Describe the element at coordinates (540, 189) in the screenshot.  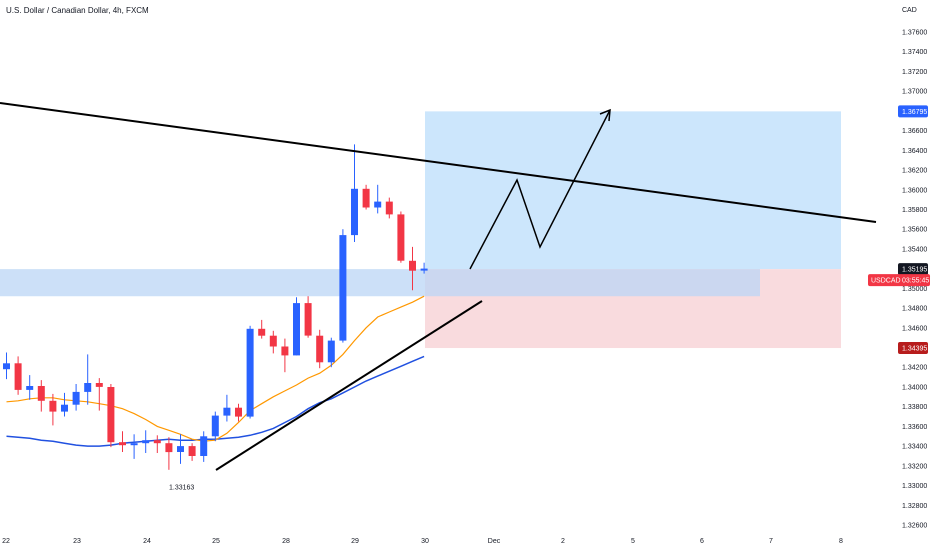
I see `projection-path` at that location.